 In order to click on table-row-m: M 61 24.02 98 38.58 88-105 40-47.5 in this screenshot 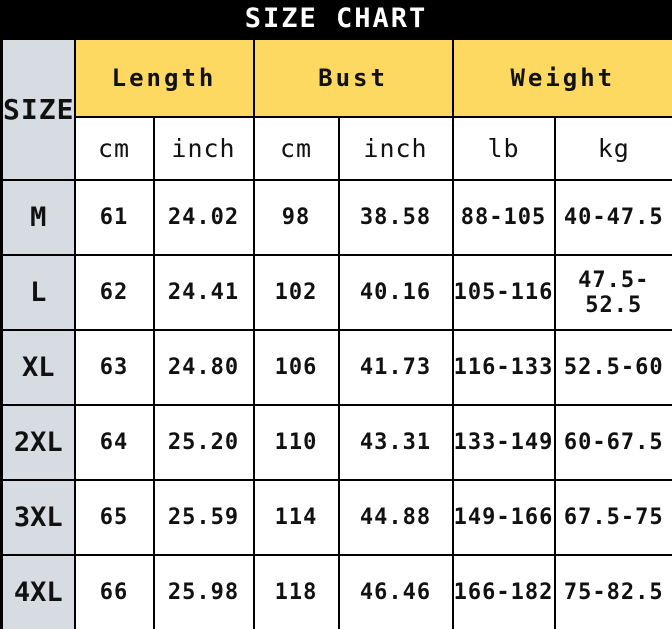, I will do `click(336, 217)`.